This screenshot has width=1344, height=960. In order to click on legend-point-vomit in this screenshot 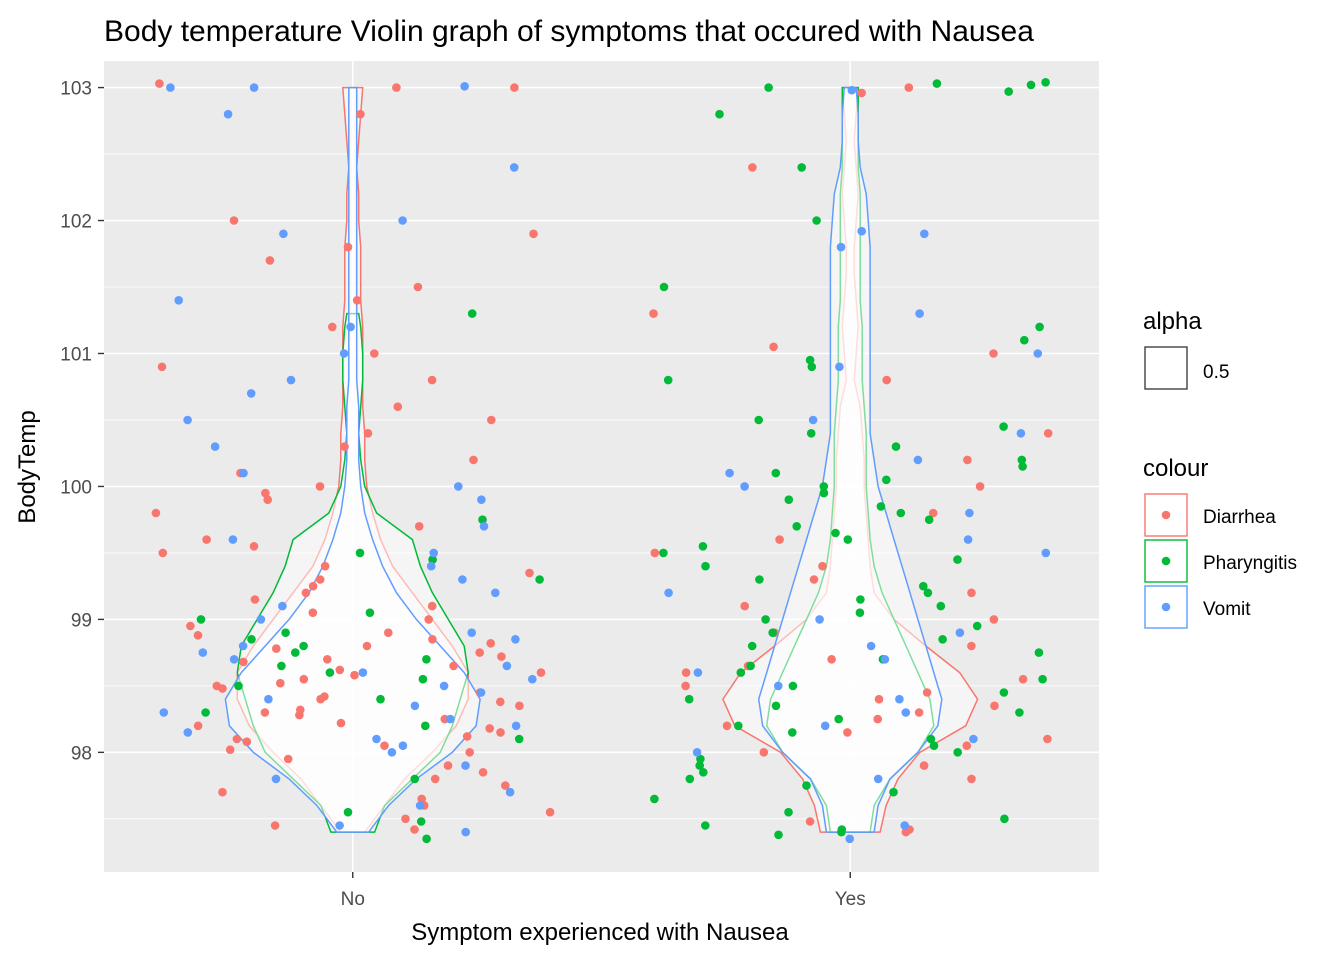, I will do `click(1166, 607)`.